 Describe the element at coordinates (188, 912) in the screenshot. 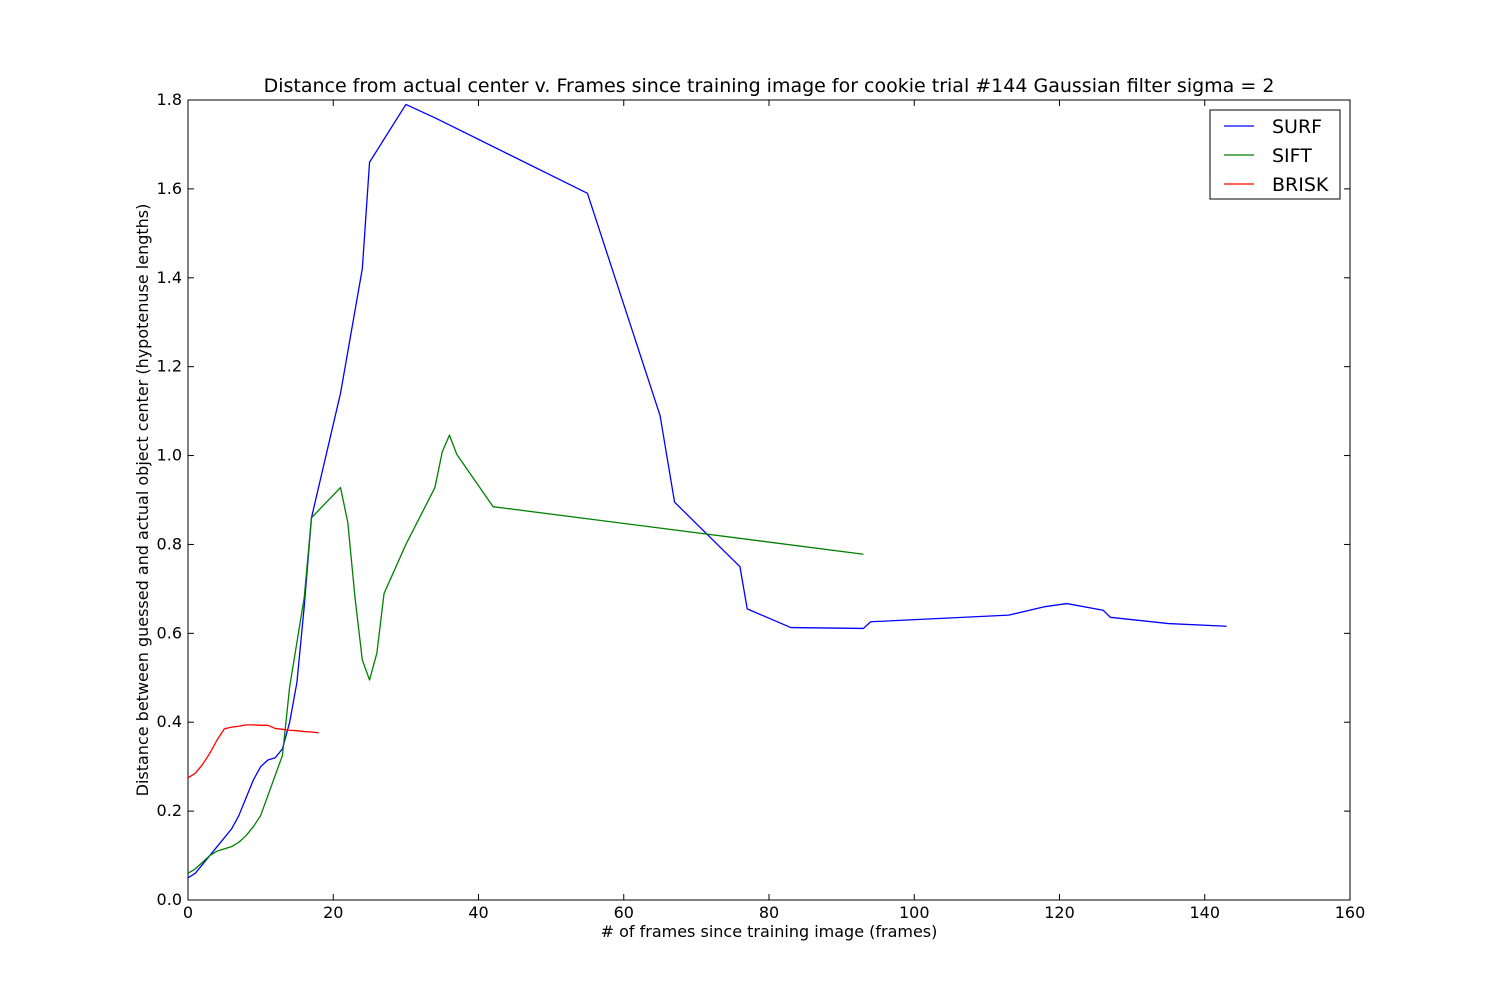

I see `x-tick-label: 0` at that location.